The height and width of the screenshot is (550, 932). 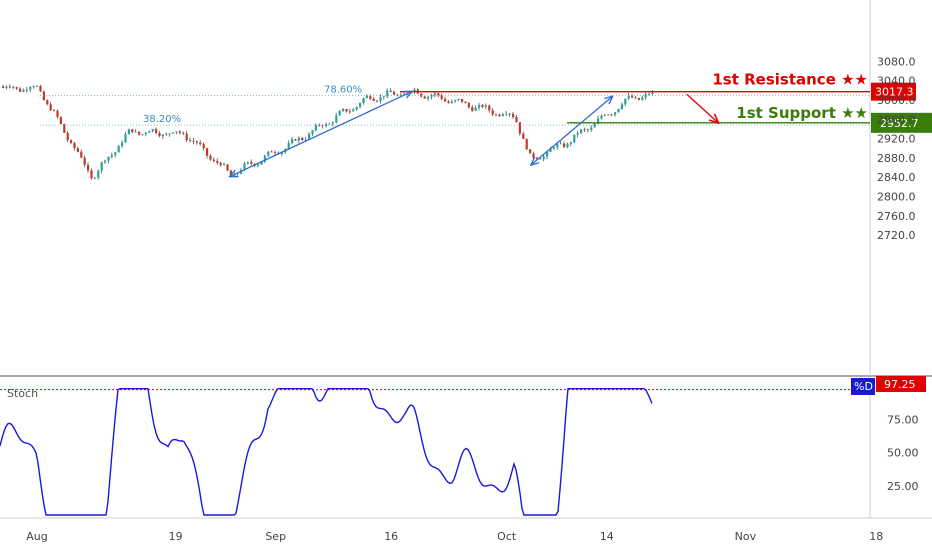 I want to click on time-tick-label: Sep, so click(x=275, y=536).